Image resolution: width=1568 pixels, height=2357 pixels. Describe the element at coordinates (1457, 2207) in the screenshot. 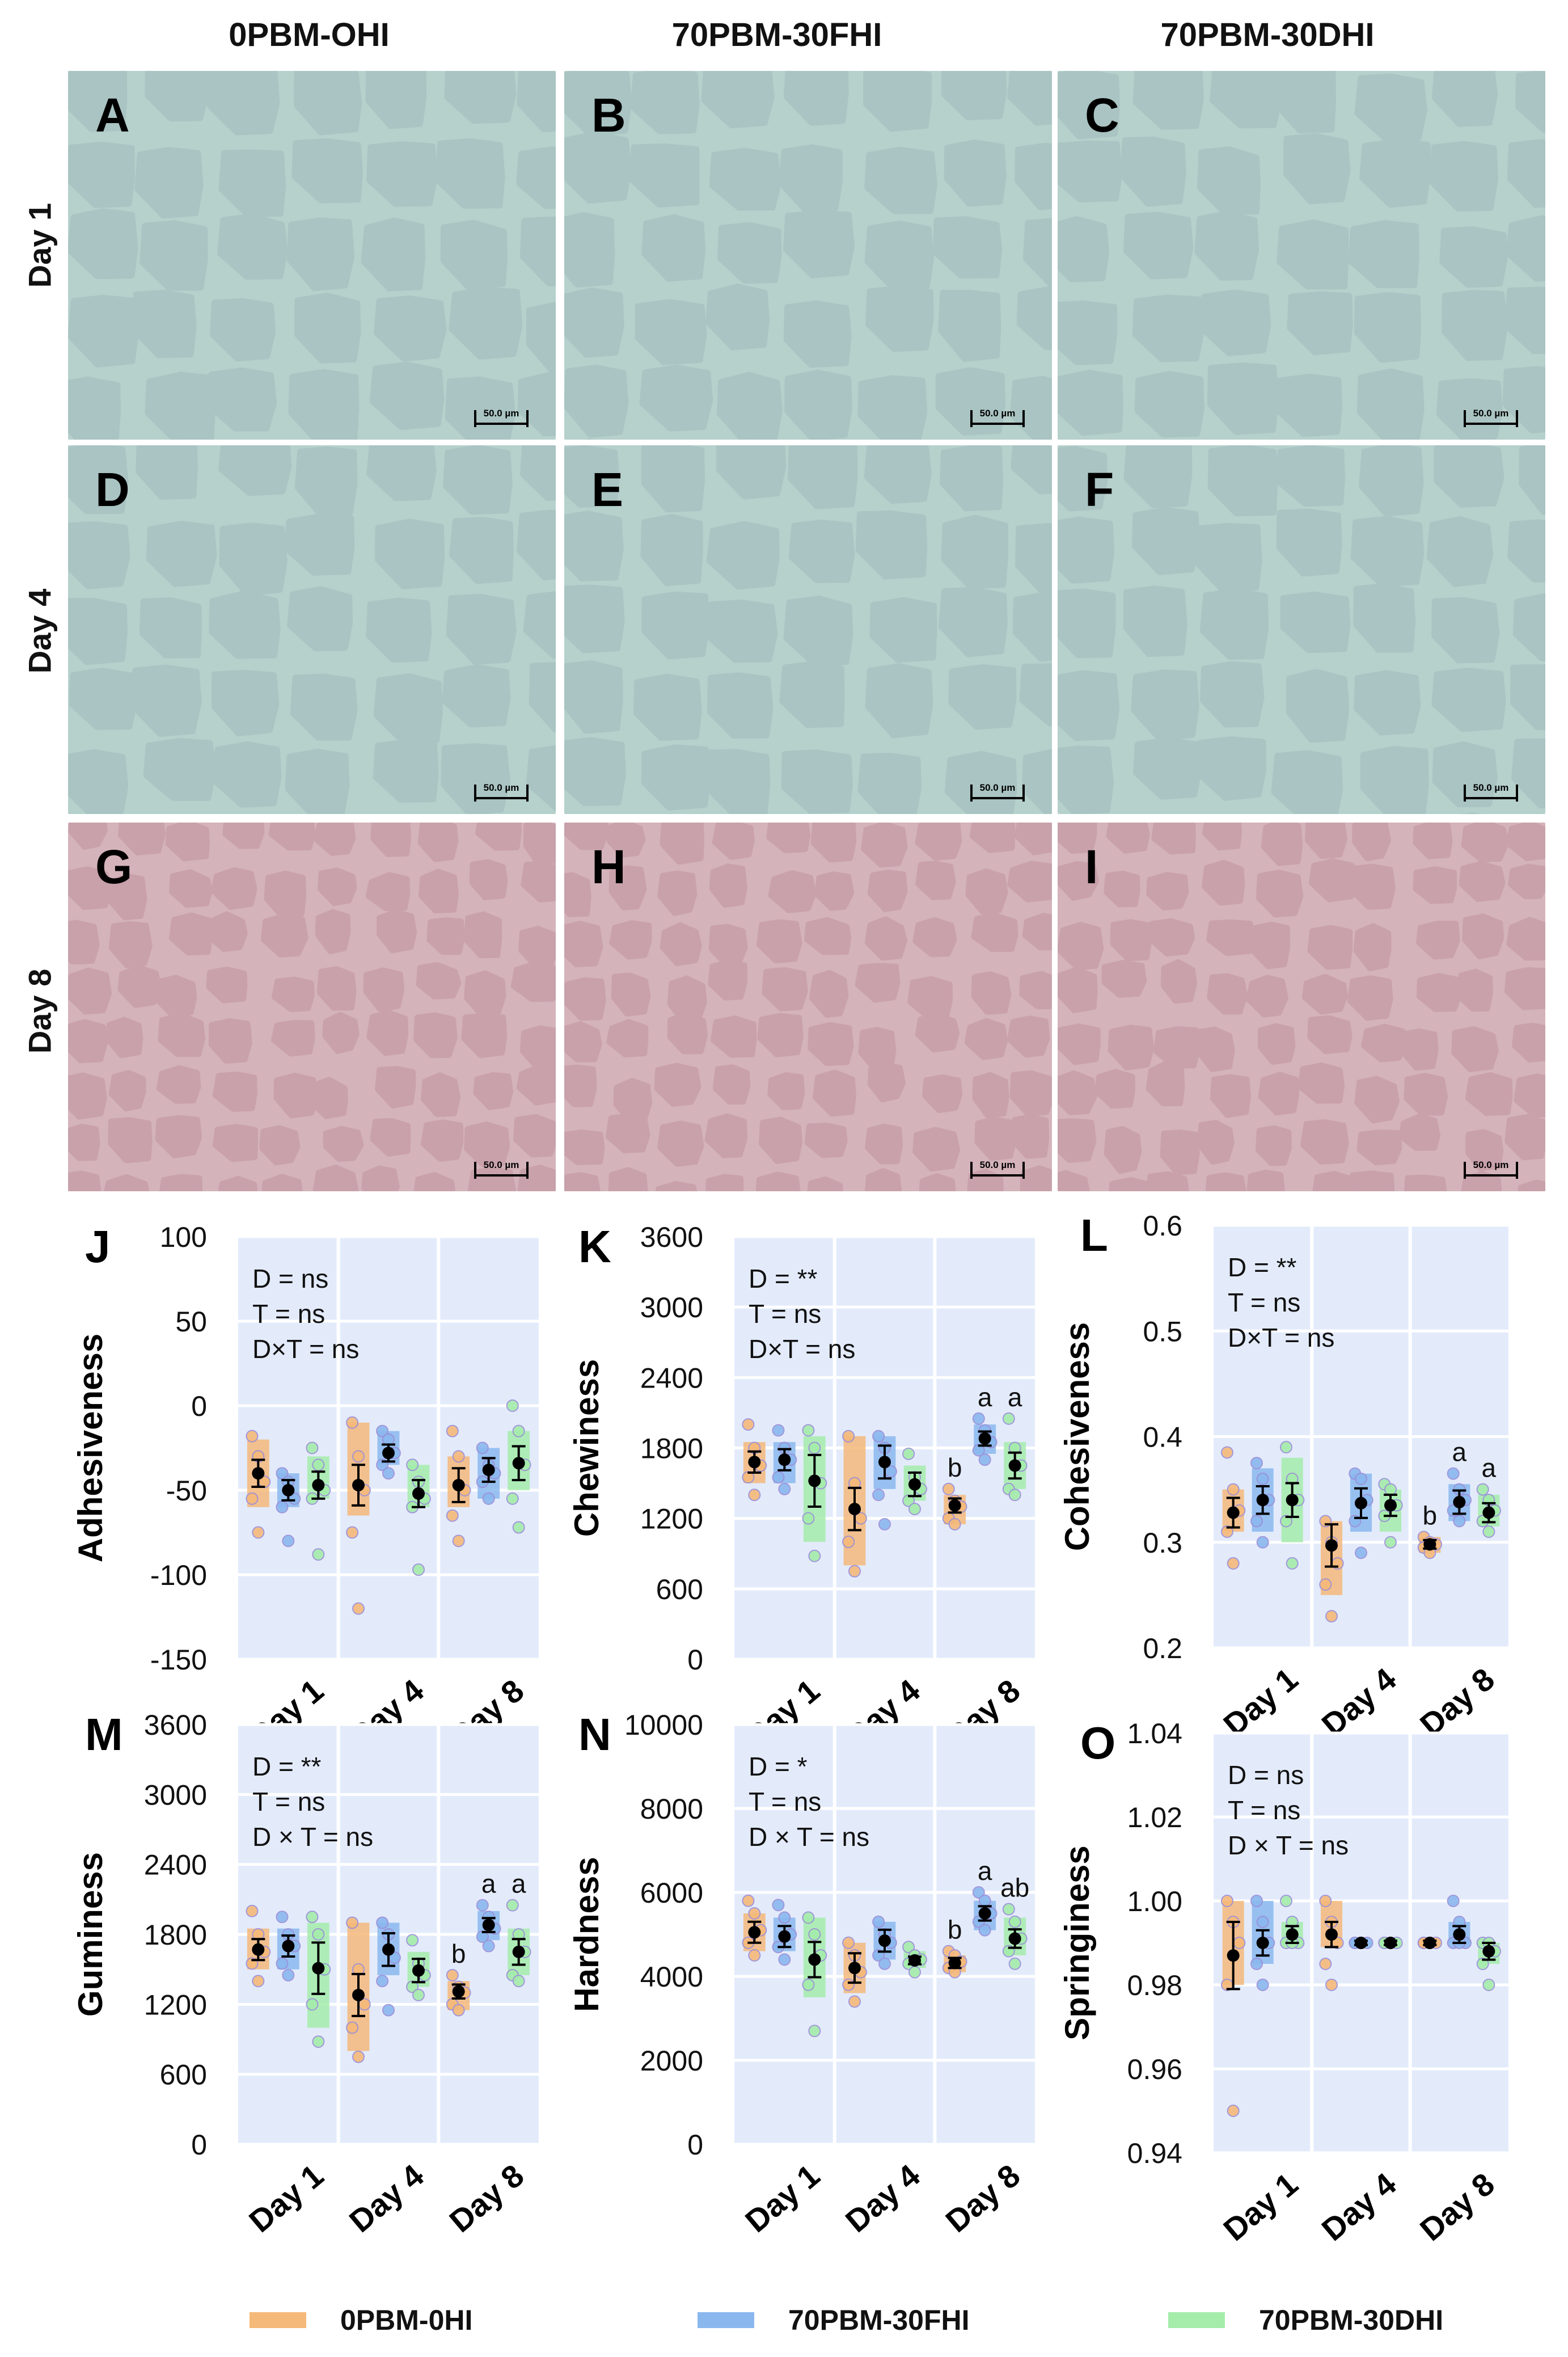

I see `x-tick-label: Day 8` at that location.